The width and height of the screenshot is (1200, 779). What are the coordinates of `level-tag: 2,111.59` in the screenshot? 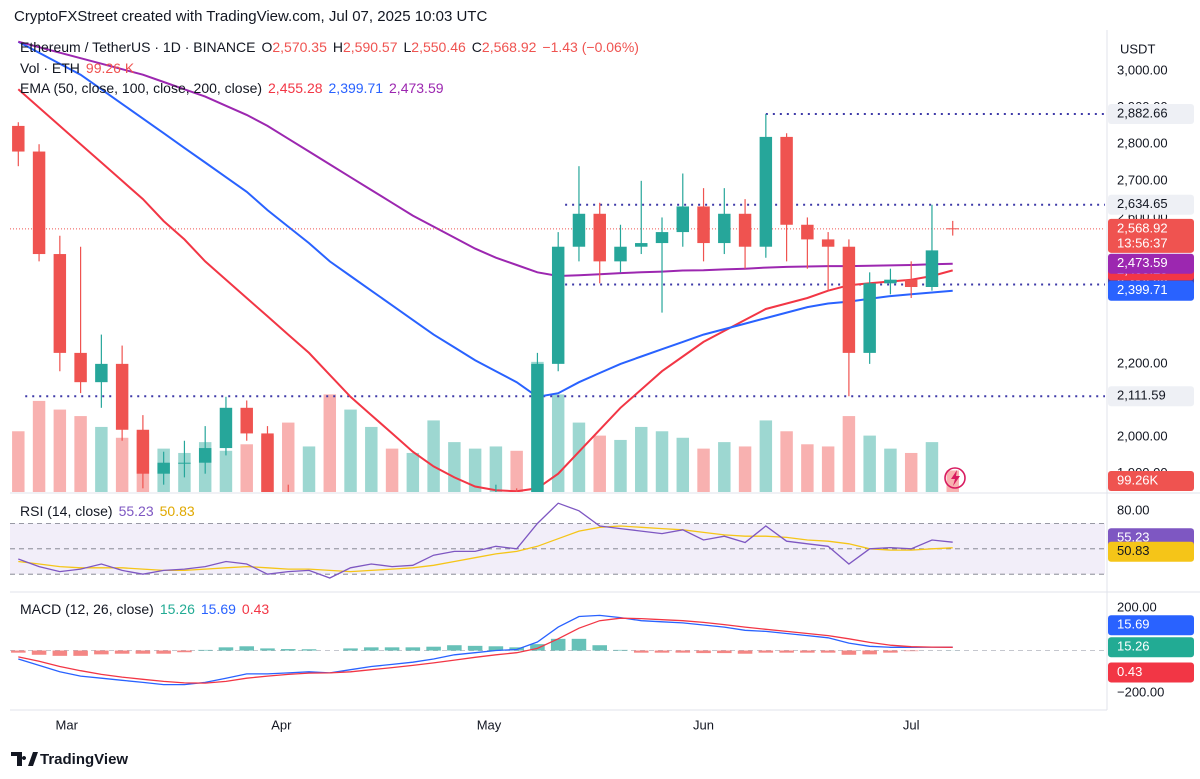 It's located at (1141, 395).